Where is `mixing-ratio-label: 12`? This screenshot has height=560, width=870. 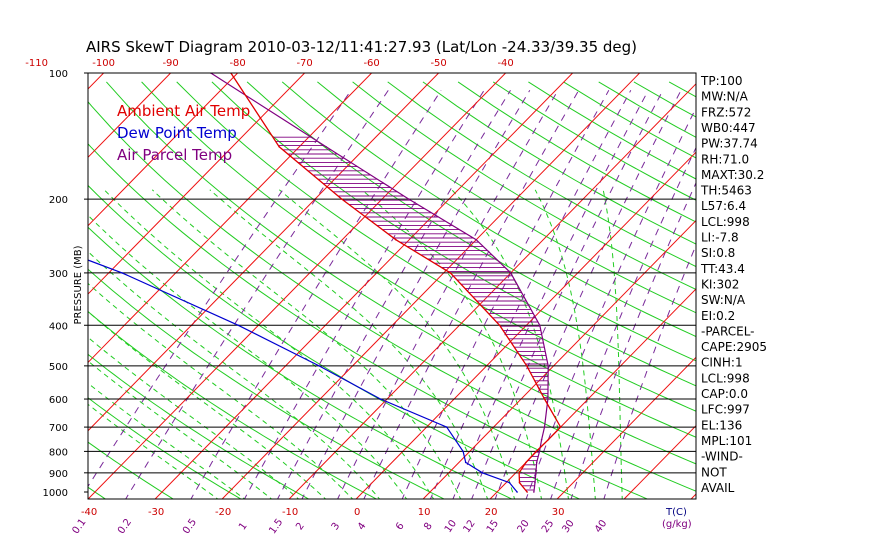 mixing-ratio-label: 12 is located at coordinates (469, 526).